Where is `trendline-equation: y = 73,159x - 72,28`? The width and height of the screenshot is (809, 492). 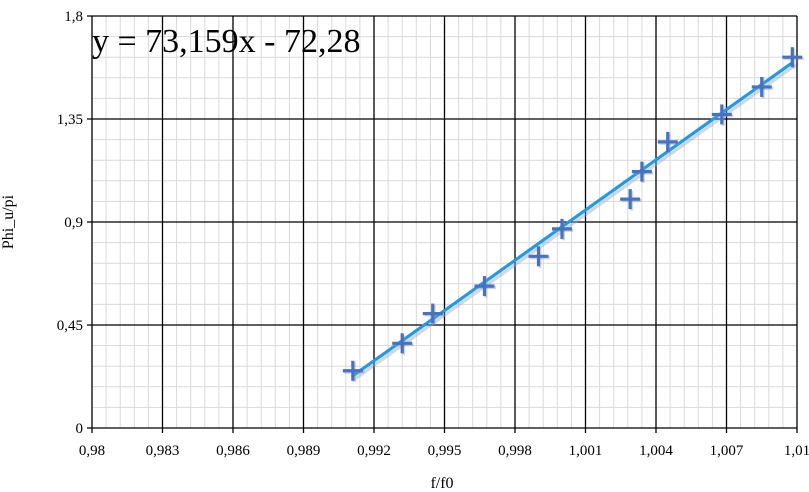 trendline-equation: y = 73,159x - 72,28 is located at coordinates (226, 41).